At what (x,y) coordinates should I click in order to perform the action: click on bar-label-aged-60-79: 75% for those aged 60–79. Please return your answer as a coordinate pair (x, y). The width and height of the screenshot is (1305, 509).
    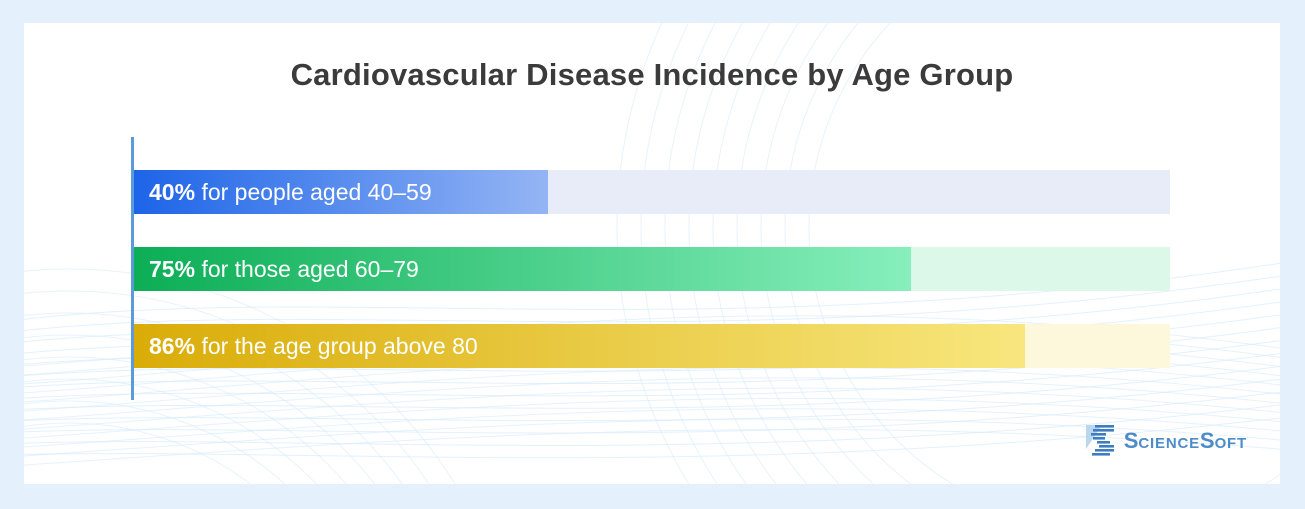
    Looking at the image, I should click on (522, 269).